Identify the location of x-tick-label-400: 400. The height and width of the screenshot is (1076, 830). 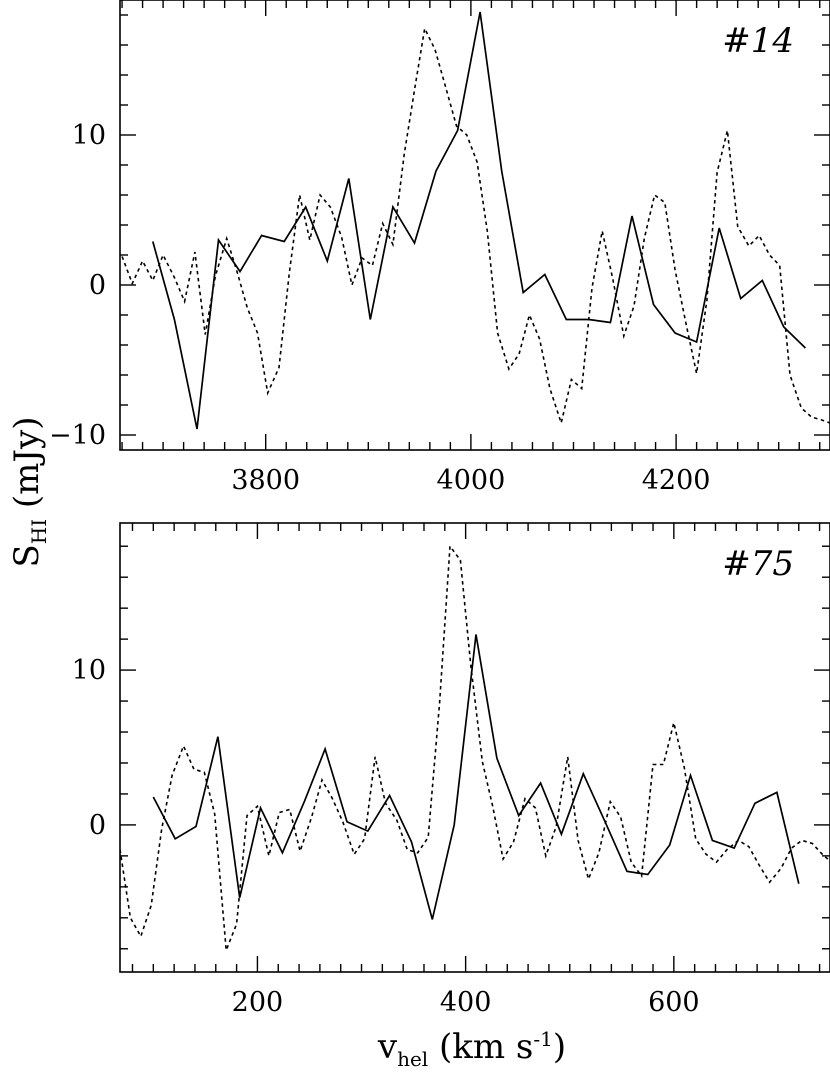
(466, 1002).